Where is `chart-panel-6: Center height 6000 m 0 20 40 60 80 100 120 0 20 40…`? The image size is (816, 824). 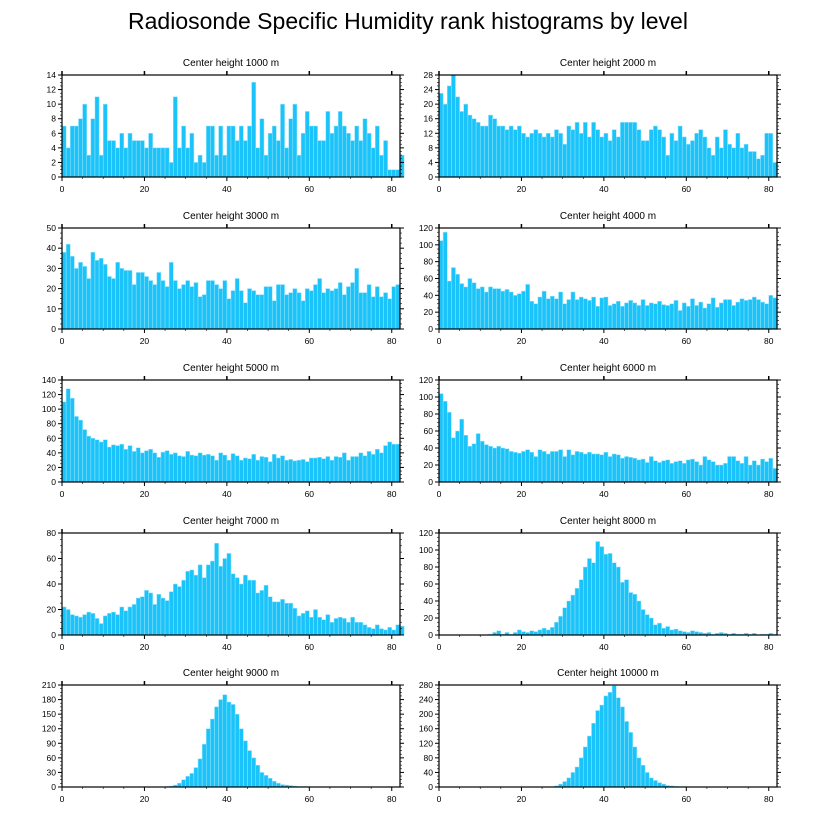 chart-panel-6: Center height 6000 m 0 20 40 60 80 100 120 0 20 40… is located at coordinates (600, 431).